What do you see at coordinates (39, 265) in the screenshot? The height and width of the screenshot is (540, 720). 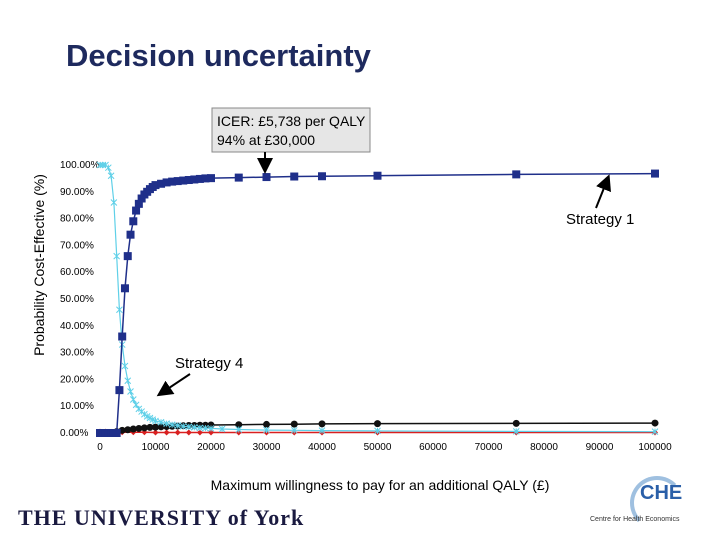 I see `y-axis-title: Probability Cost-Effective (%)` at bounding box center [39, 265].